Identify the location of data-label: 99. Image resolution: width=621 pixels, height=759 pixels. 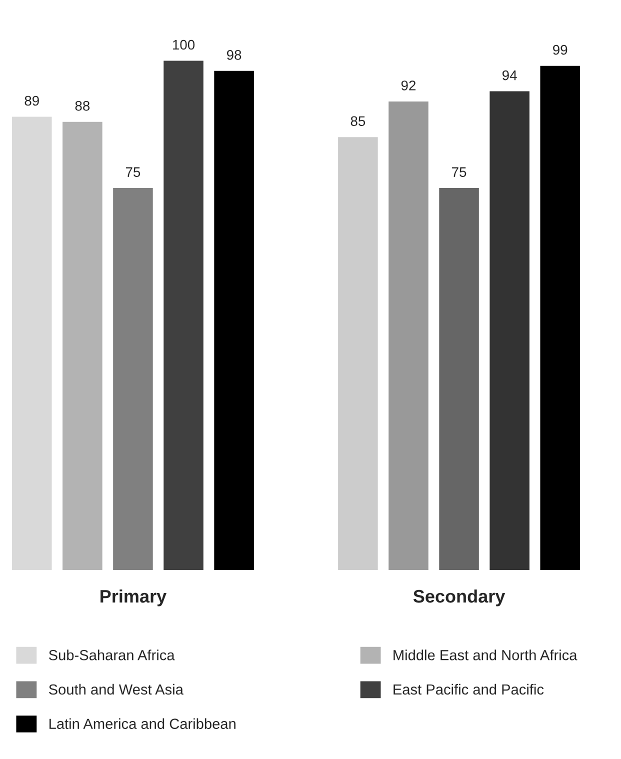
(560, 49).